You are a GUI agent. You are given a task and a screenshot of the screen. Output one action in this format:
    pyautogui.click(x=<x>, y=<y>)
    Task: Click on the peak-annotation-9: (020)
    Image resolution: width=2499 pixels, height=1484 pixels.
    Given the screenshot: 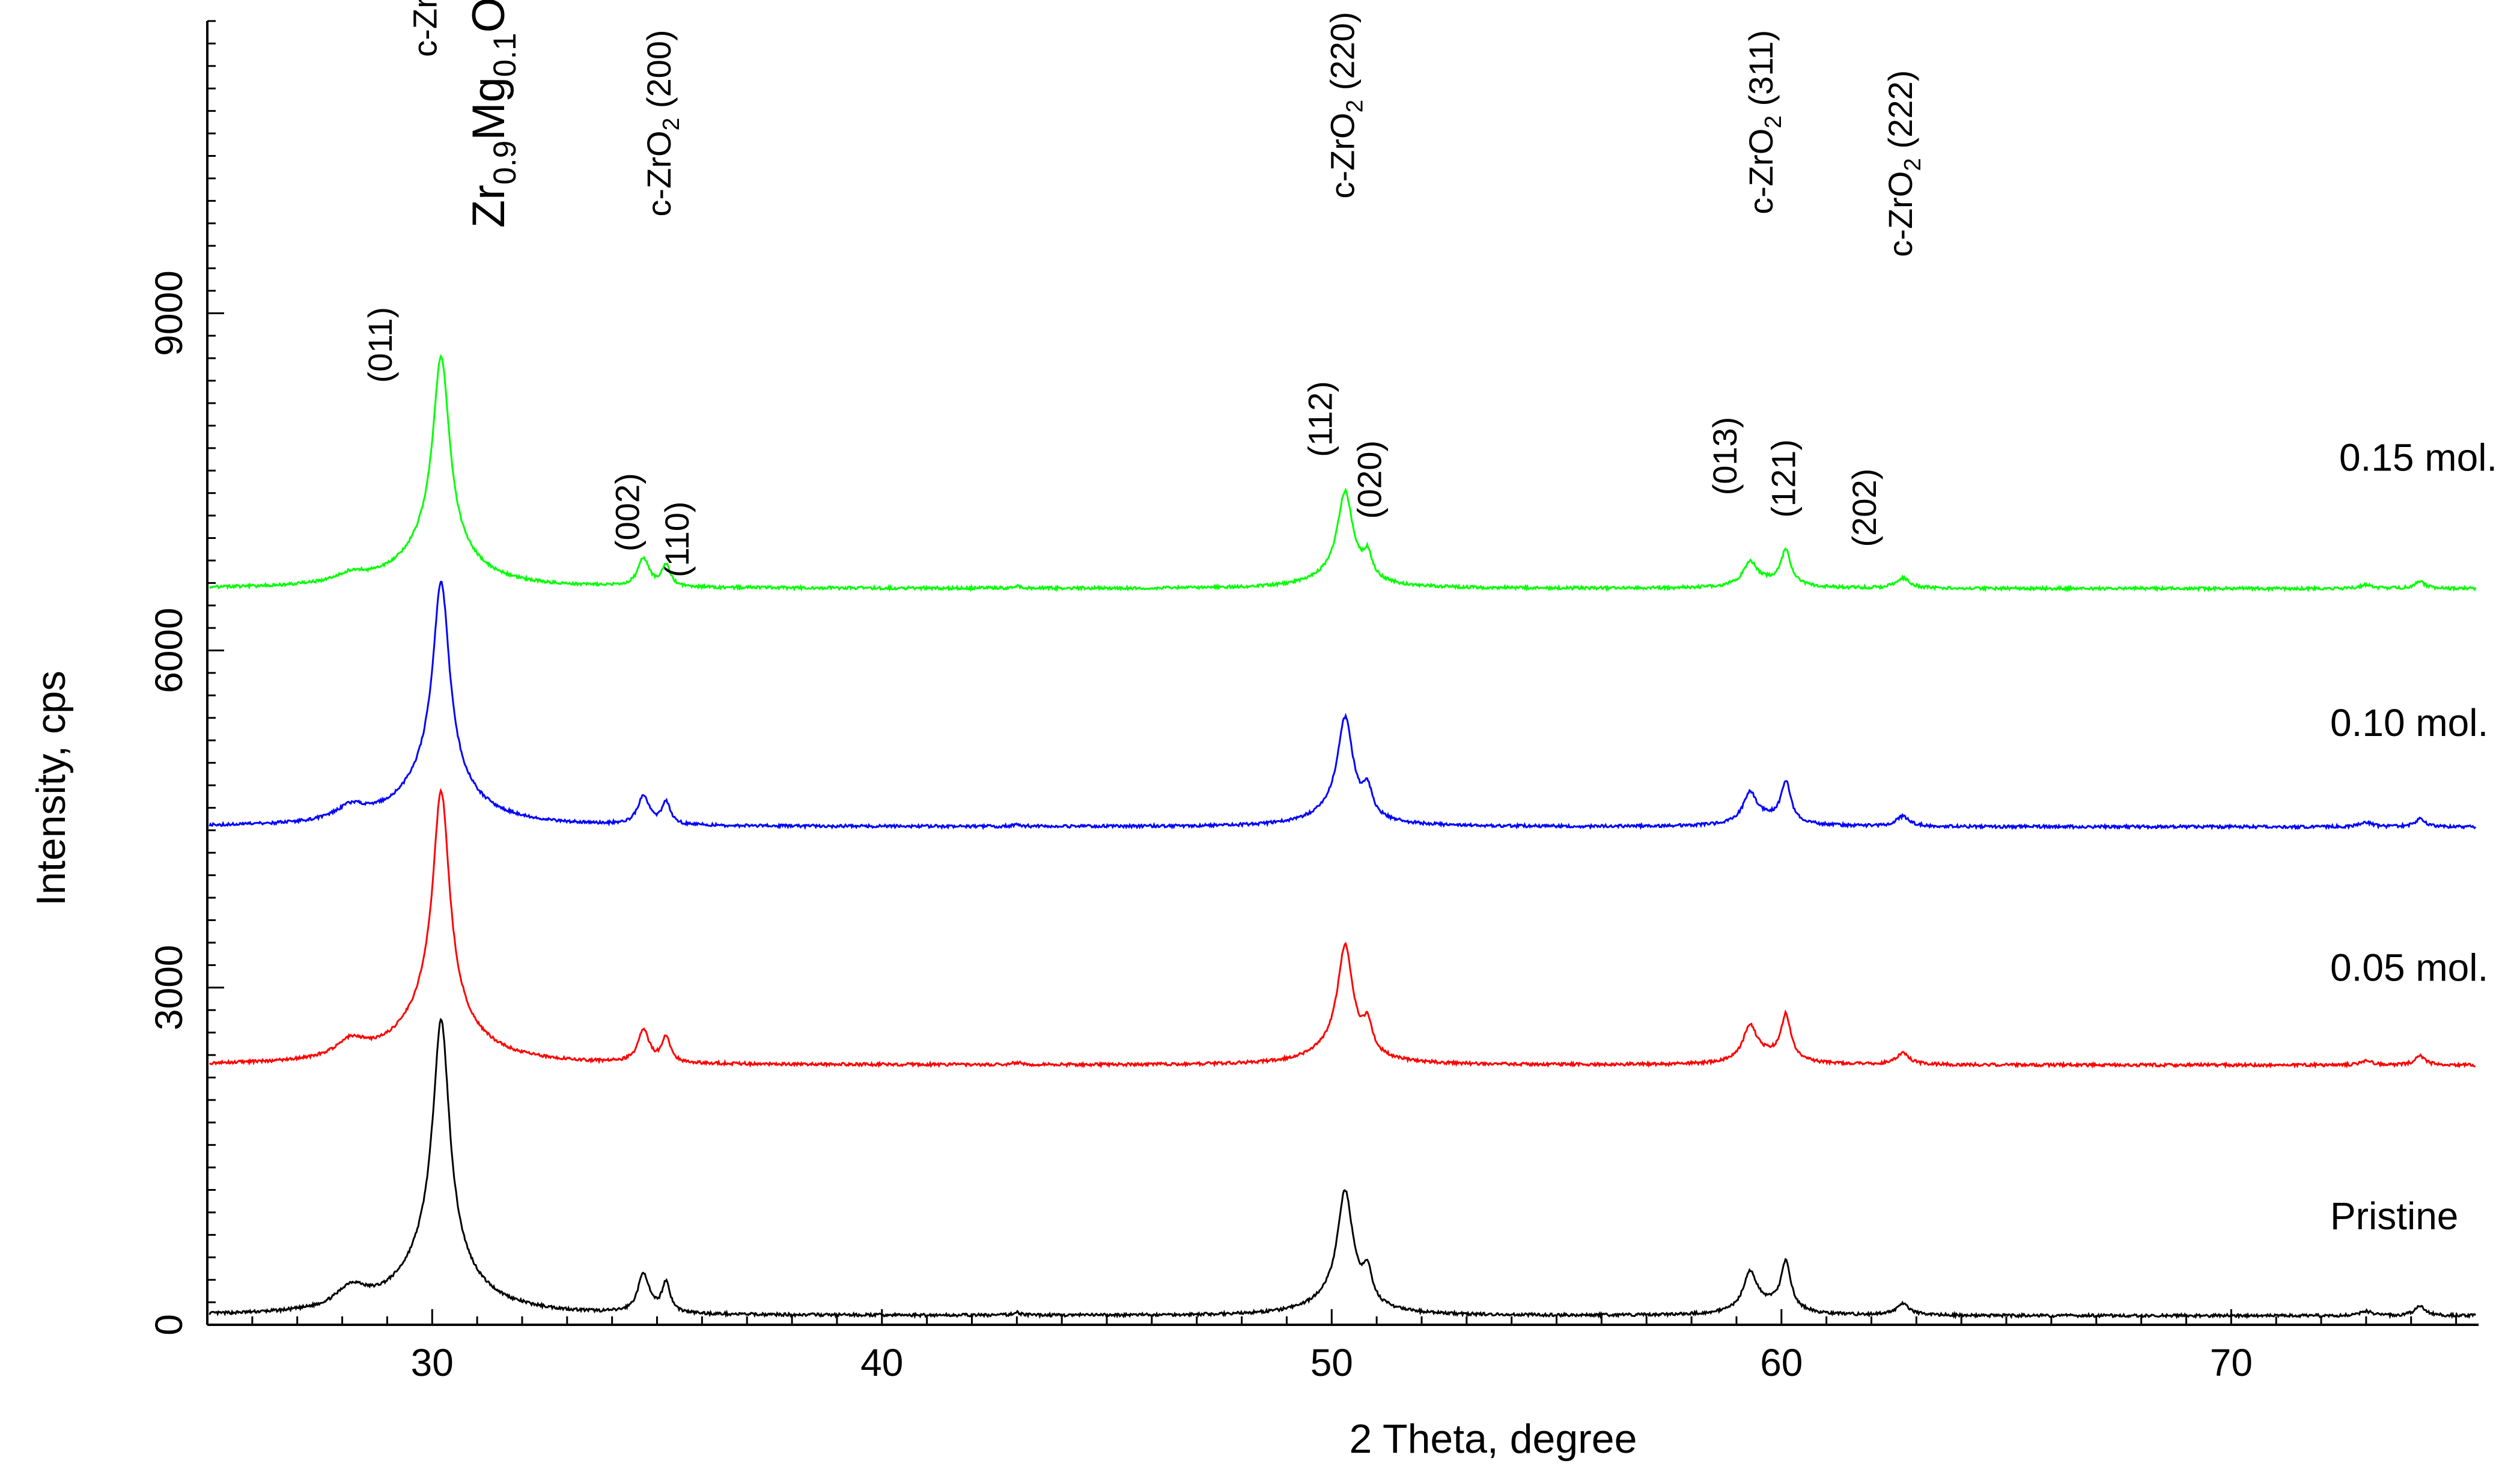 What is the action you would take?
    pyautogui.click(x=1370, y=479)
    